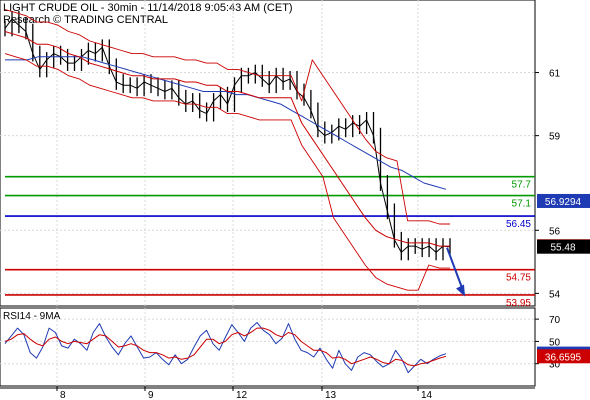 Image resolution: width=590 pixels, height=400 pixels. Describe the element at coordinates (522, 185) in the screenshot. I see `level-label: 57.7` at that location.